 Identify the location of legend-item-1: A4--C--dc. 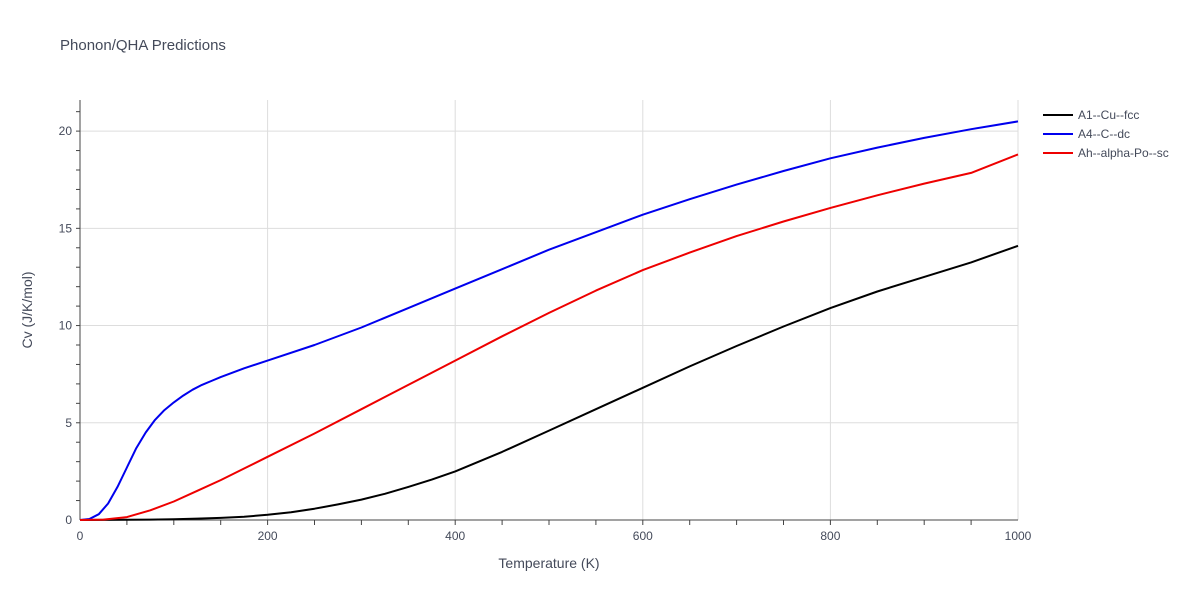
(1086, 134).